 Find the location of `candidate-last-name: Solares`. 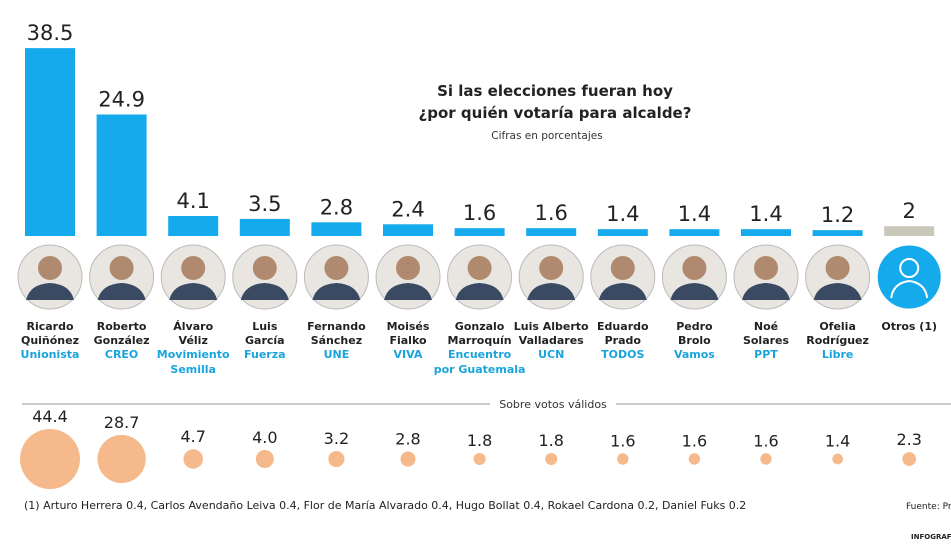

candidate-last-name: Solares is located at coordinates (766, 340).